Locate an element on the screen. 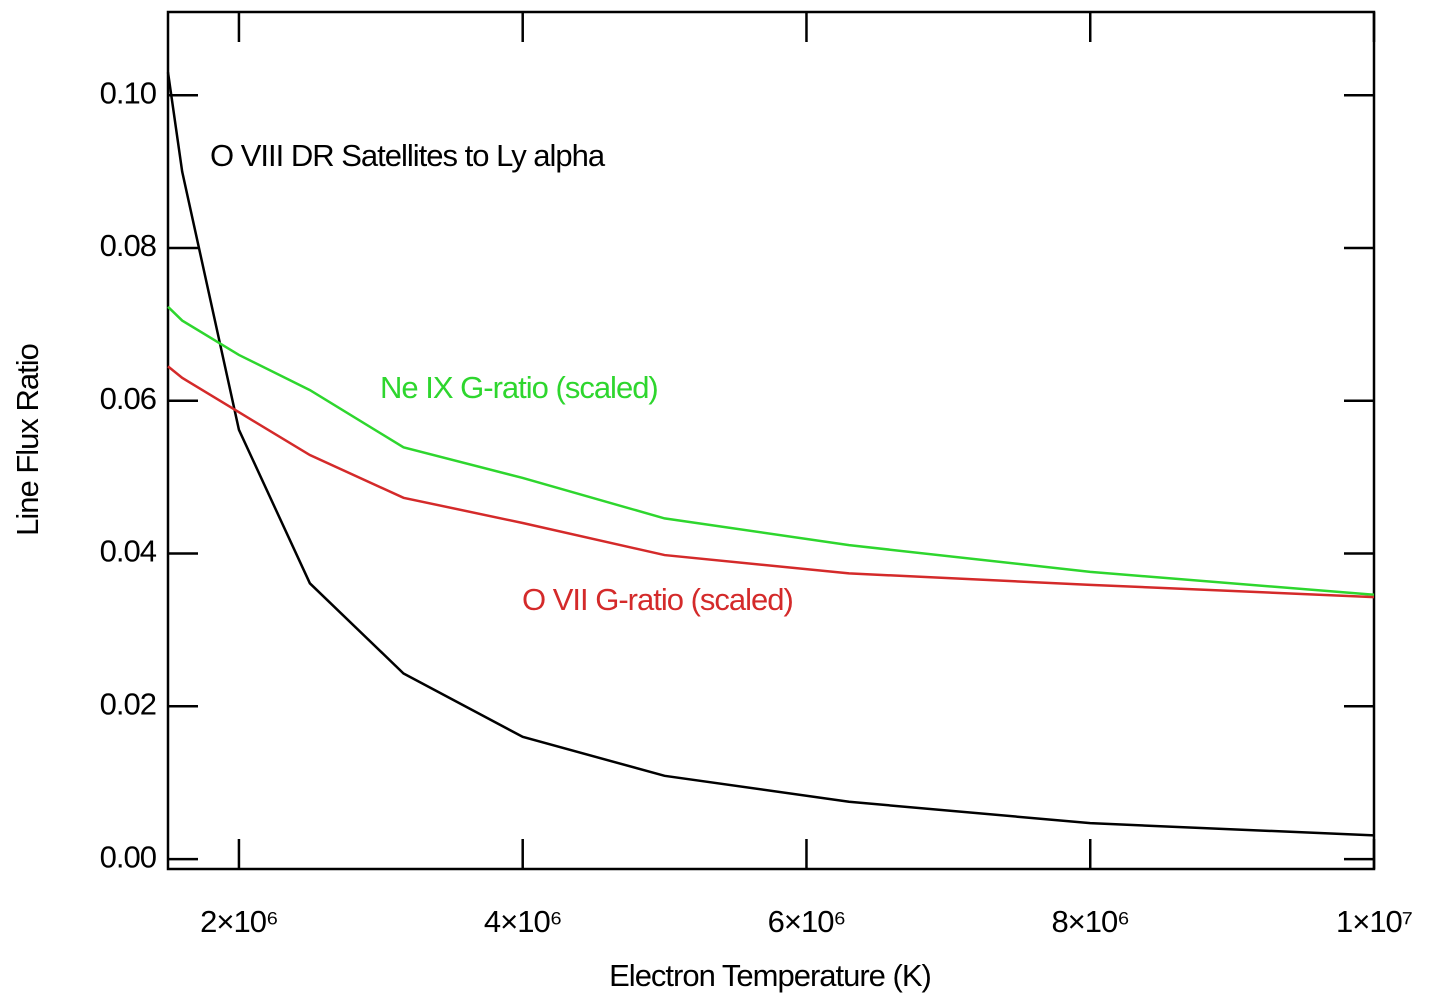  x-tick-label: 1×10⁷ is located at coordinates (1374, 921).